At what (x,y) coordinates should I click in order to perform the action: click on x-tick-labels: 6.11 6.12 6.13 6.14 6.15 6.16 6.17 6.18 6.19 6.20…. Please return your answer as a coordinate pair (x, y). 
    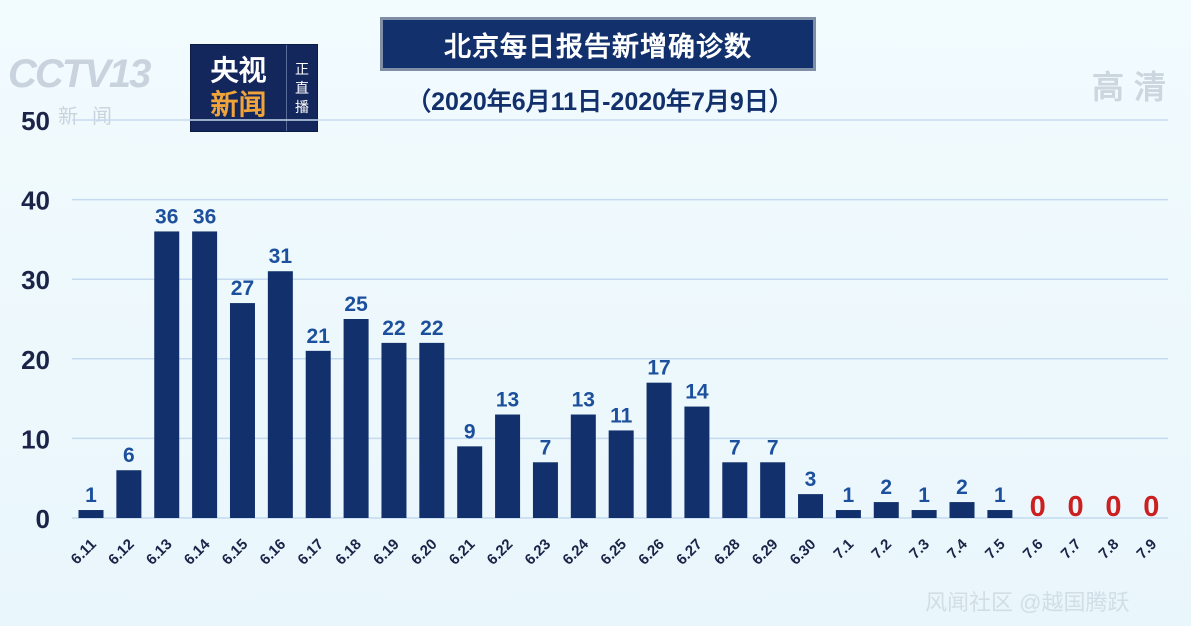
    Looking at the image, I should click on (614, 551).